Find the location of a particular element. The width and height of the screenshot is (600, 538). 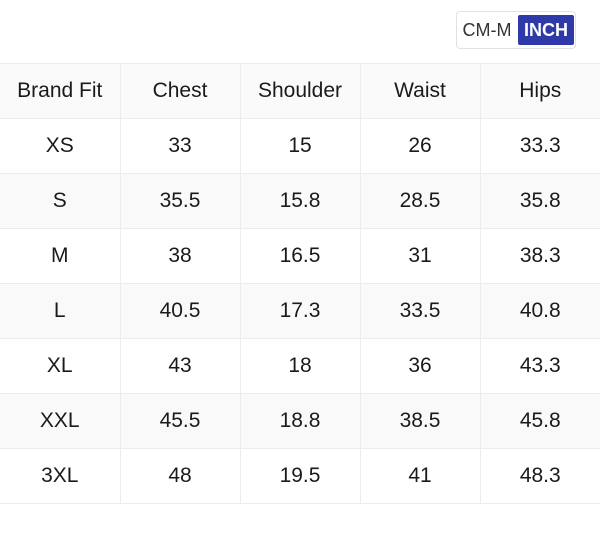

hips-cell: 33.3 is located at coordinates (540, 146).